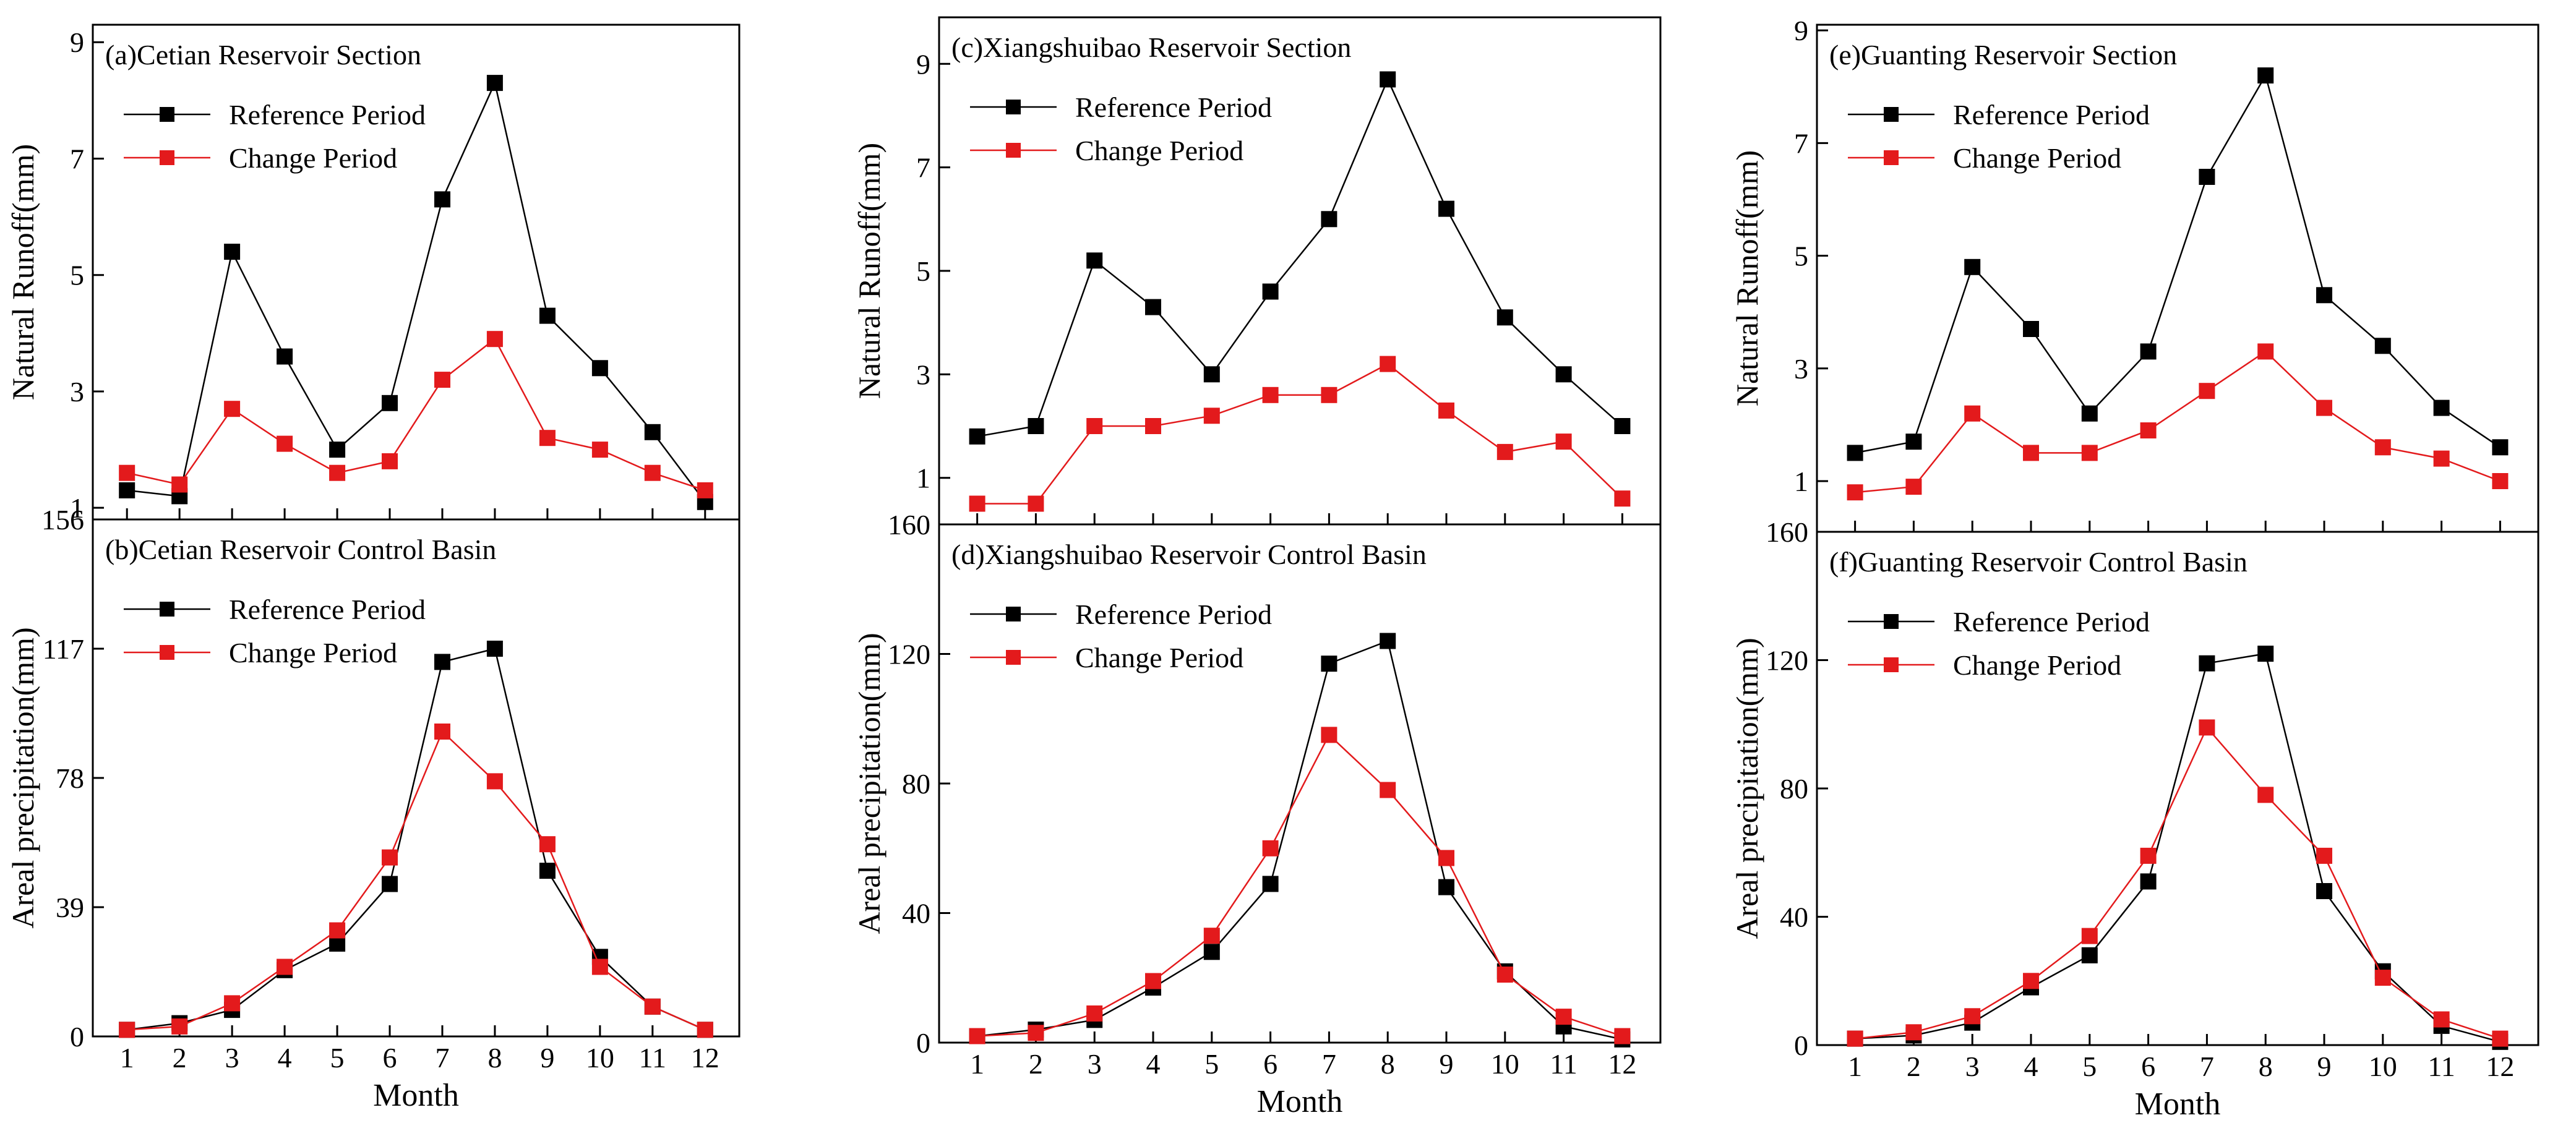 The image size is (2576, 1123). I want to click on precip-series-reference, so click(2178, 848).